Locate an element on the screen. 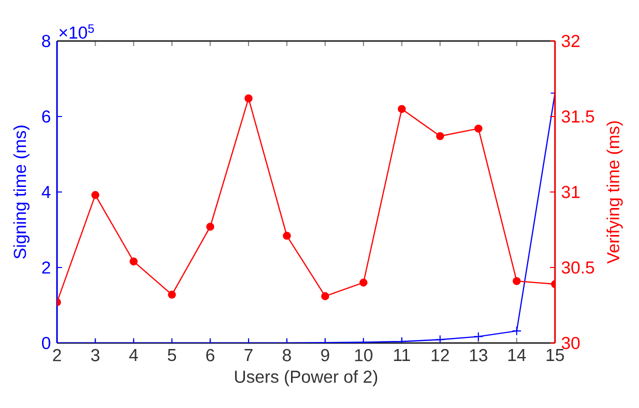  y2-tick-label: 30 is located at coordinates (571, 343).